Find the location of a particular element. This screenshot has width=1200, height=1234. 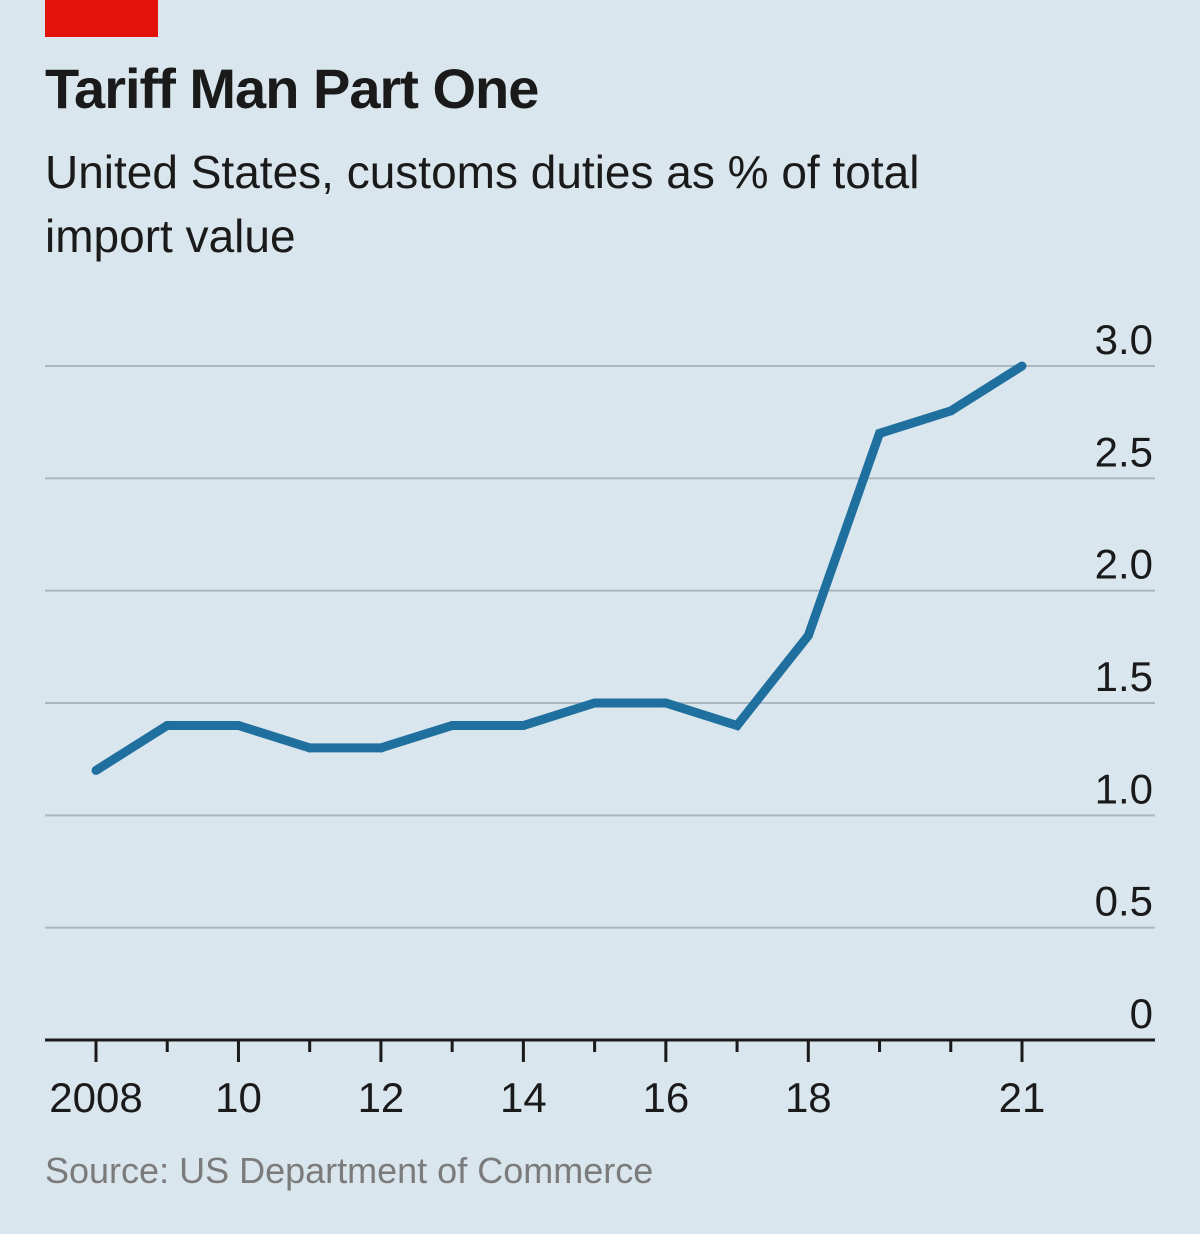

brand-red-tab is located at coordinates (101, 18).